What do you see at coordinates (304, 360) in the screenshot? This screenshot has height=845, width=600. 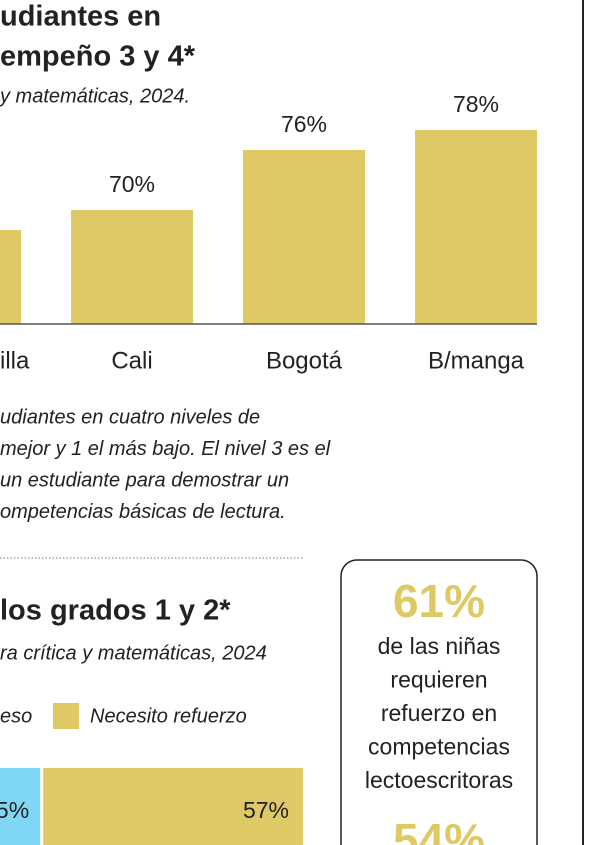 I see `x-tick-label: Bogotá` at bounding box center [304, 360].